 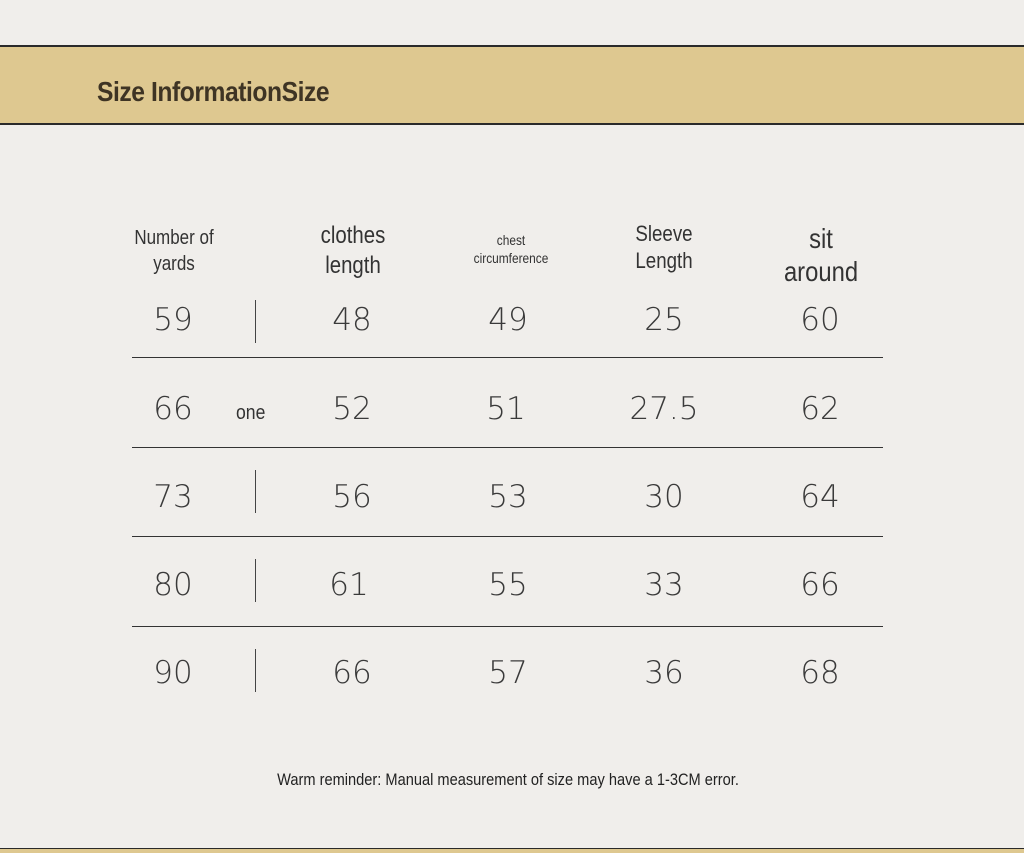 I want to click on bottom-rule, so click(x=512, y=850).